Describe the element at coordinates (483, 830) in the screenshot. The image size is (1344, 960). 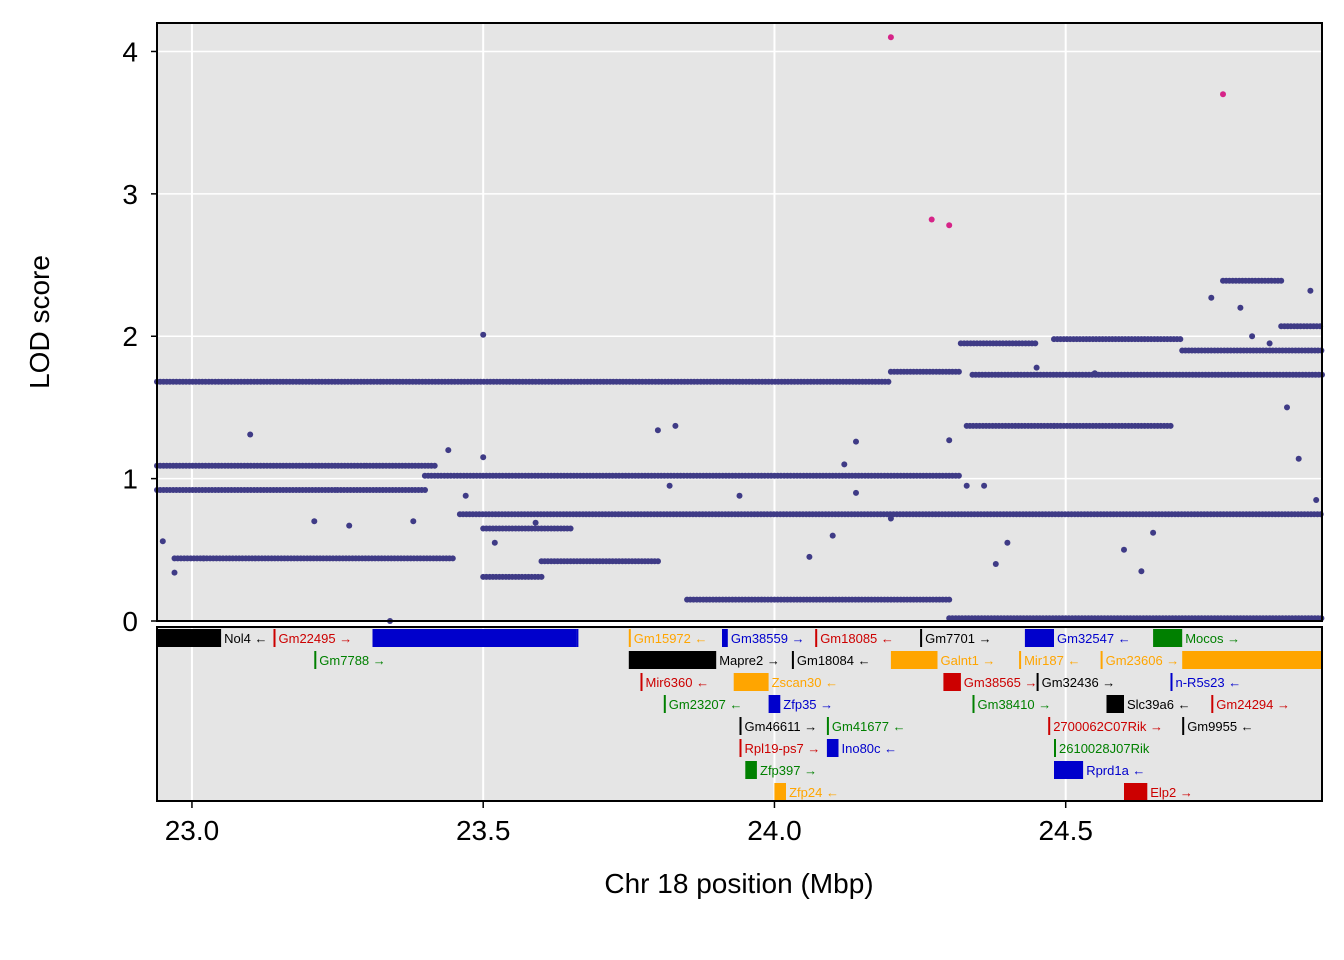
I see `x-tick-label: 23.5` at that location.